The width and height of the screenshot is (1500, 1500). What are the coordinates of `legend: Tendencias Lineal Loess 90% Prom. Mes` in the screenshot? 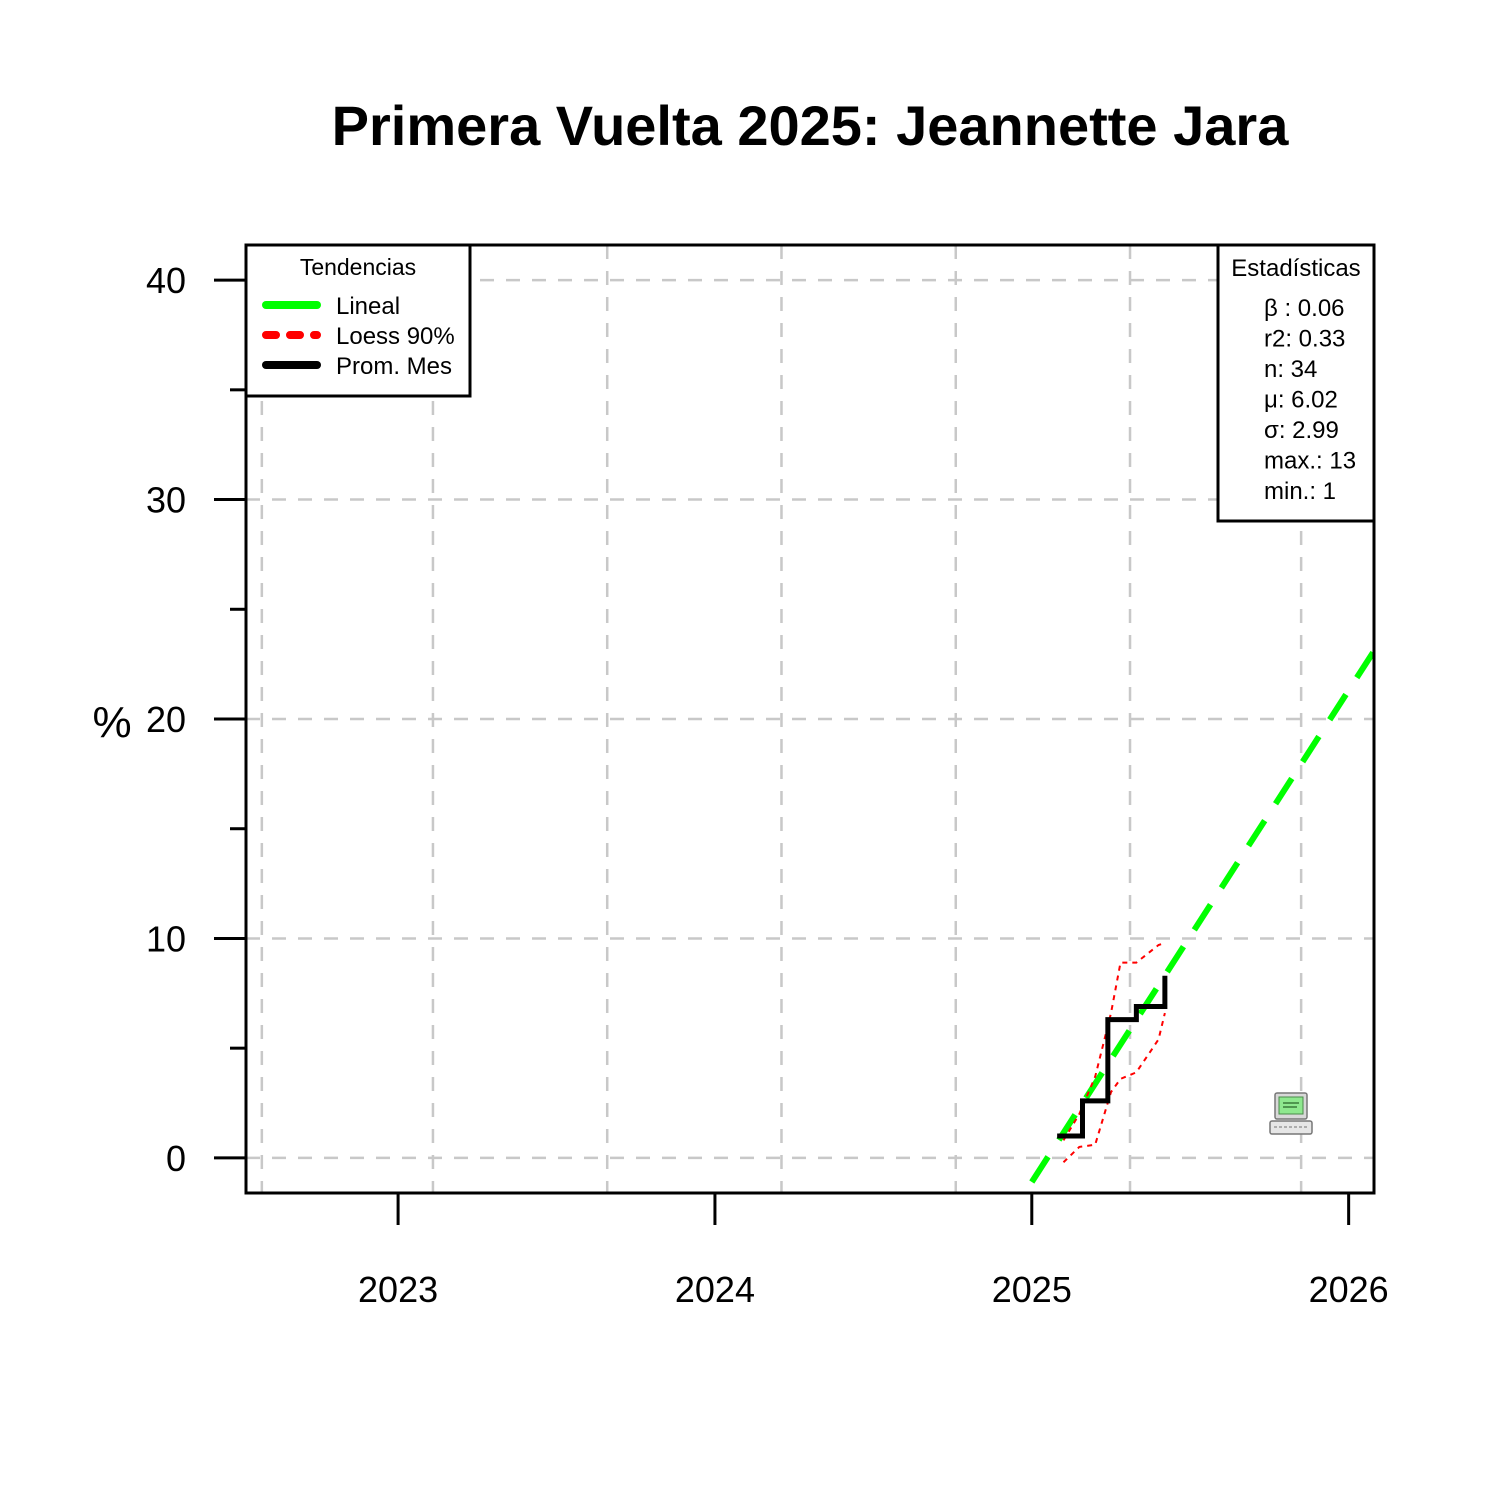 It's located at (358, 320).